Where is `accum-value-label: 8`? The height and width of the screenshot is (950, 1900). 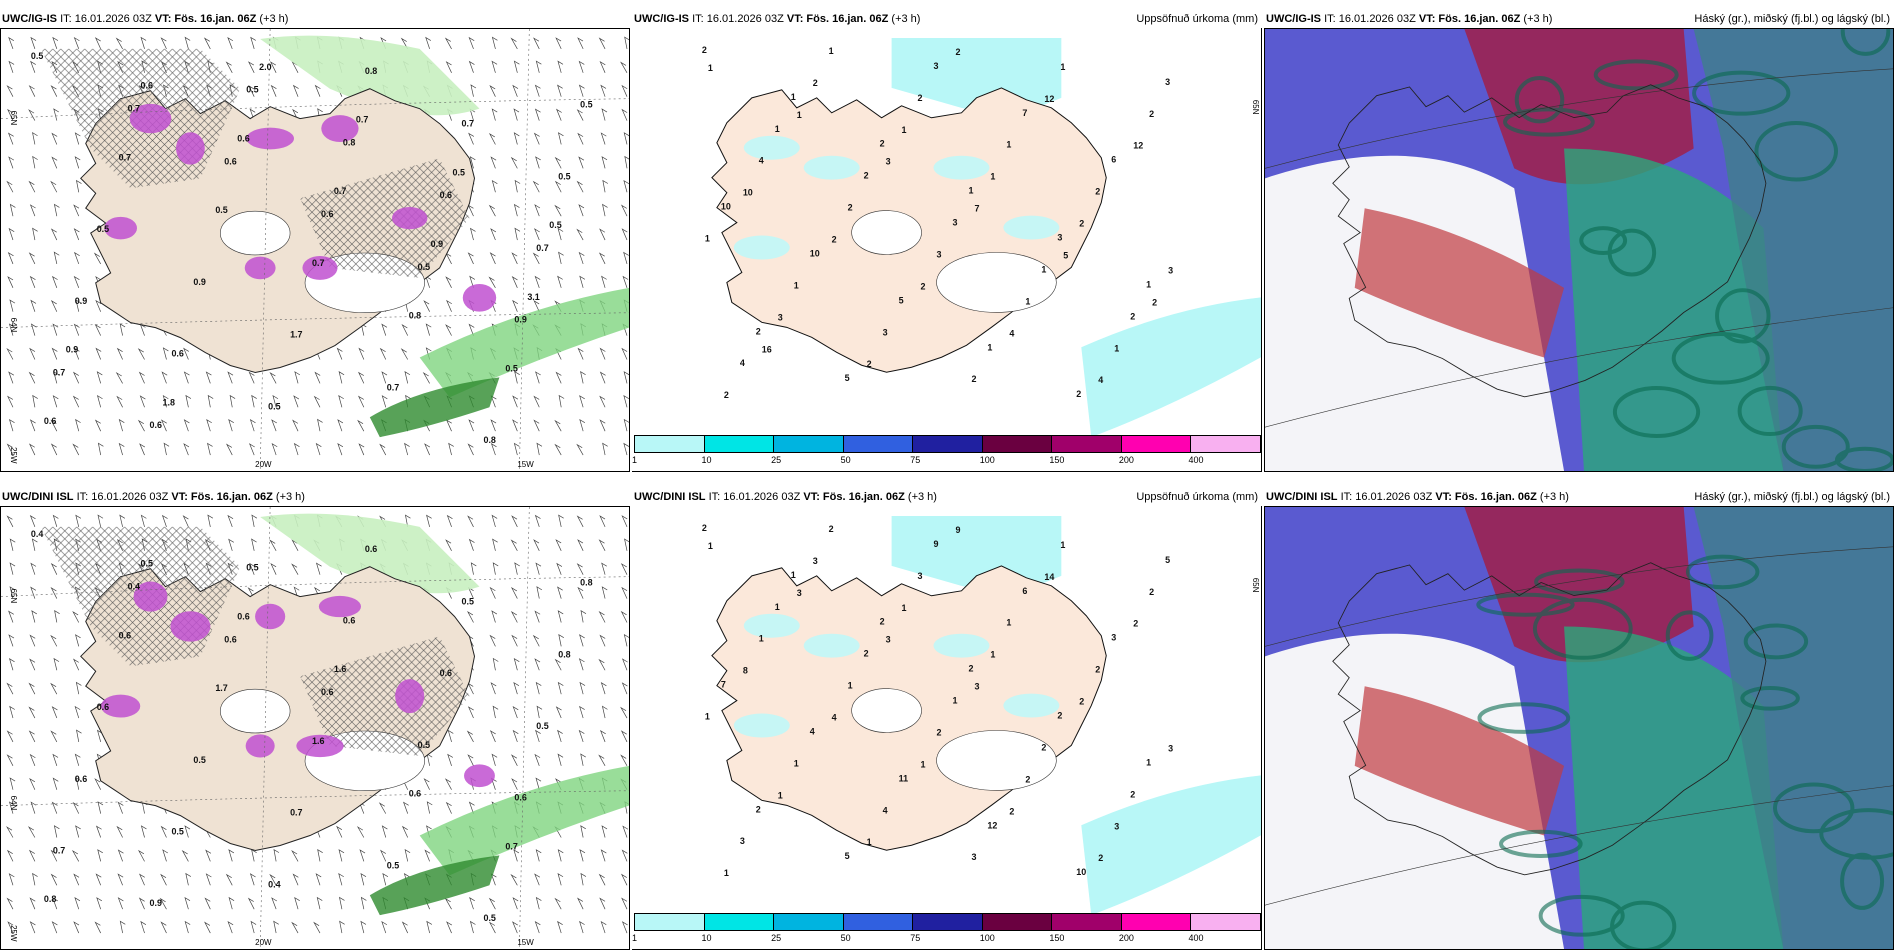 accum-value-label: 8 is located at coordinates (745, 671).